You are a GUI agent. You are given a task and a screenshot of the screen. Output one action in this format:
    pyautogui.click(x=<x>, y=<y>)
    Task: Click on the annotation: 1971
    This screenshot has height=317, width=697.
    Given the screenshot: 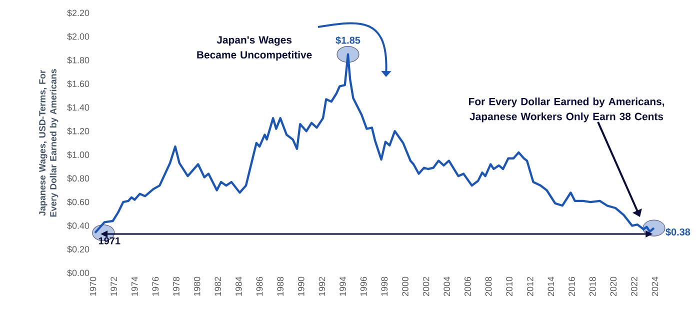 What is the action you would take?
    pyautogui.click(x=109, y=240)
    